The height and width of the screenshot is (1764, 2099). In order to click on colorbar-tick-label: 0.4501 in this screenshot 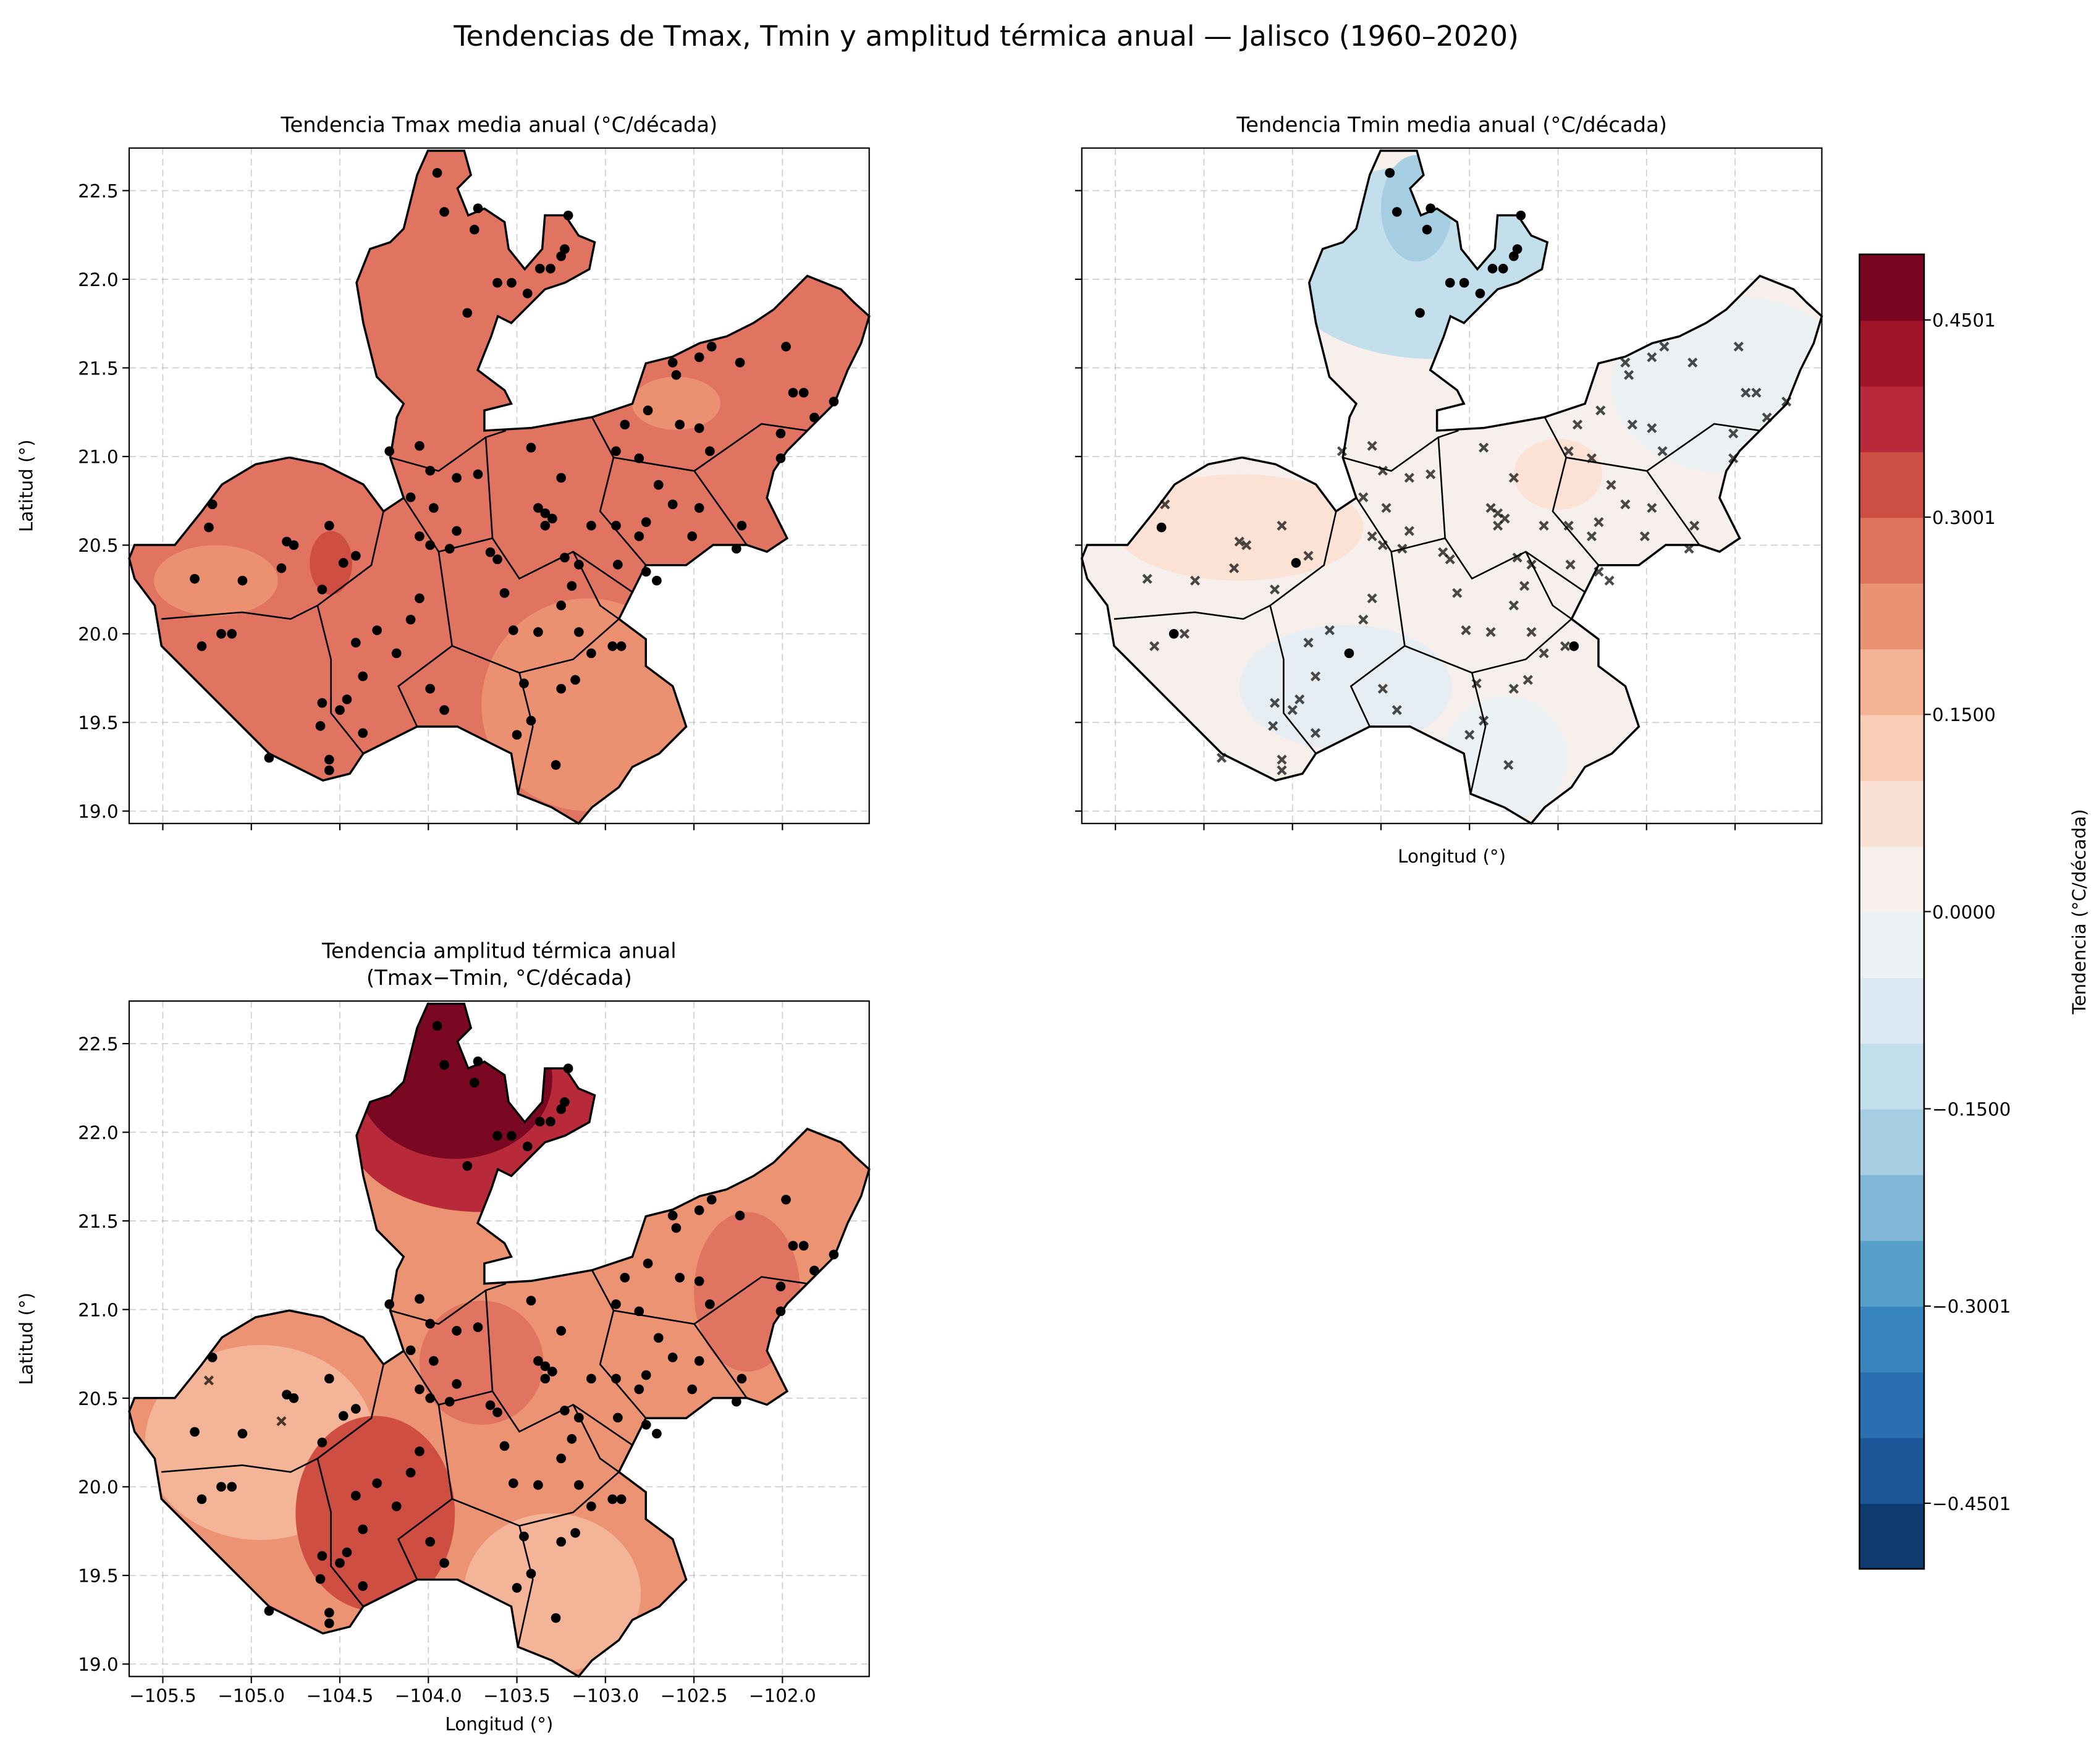, I will do `click(1964, 320)`.